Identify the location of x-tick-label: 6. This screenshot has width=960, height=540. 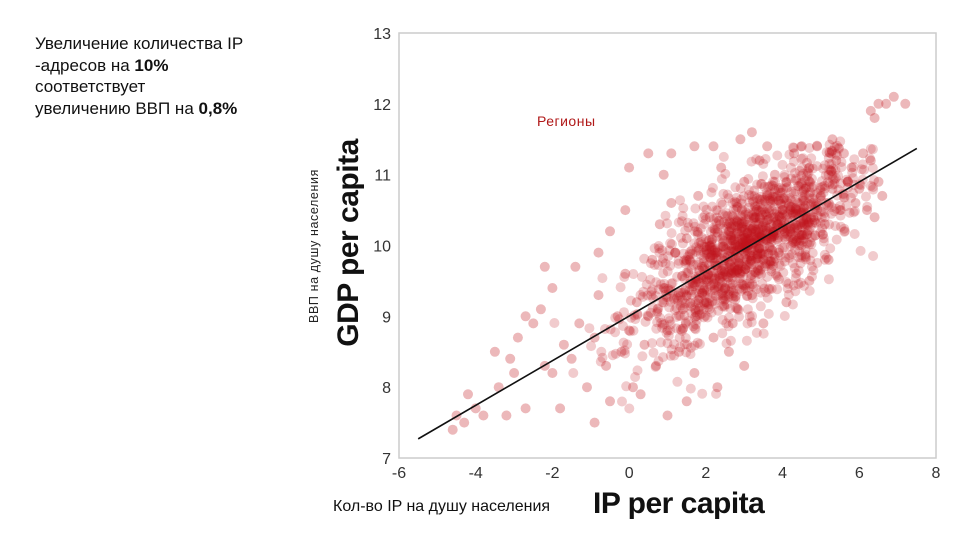
(859, 473).